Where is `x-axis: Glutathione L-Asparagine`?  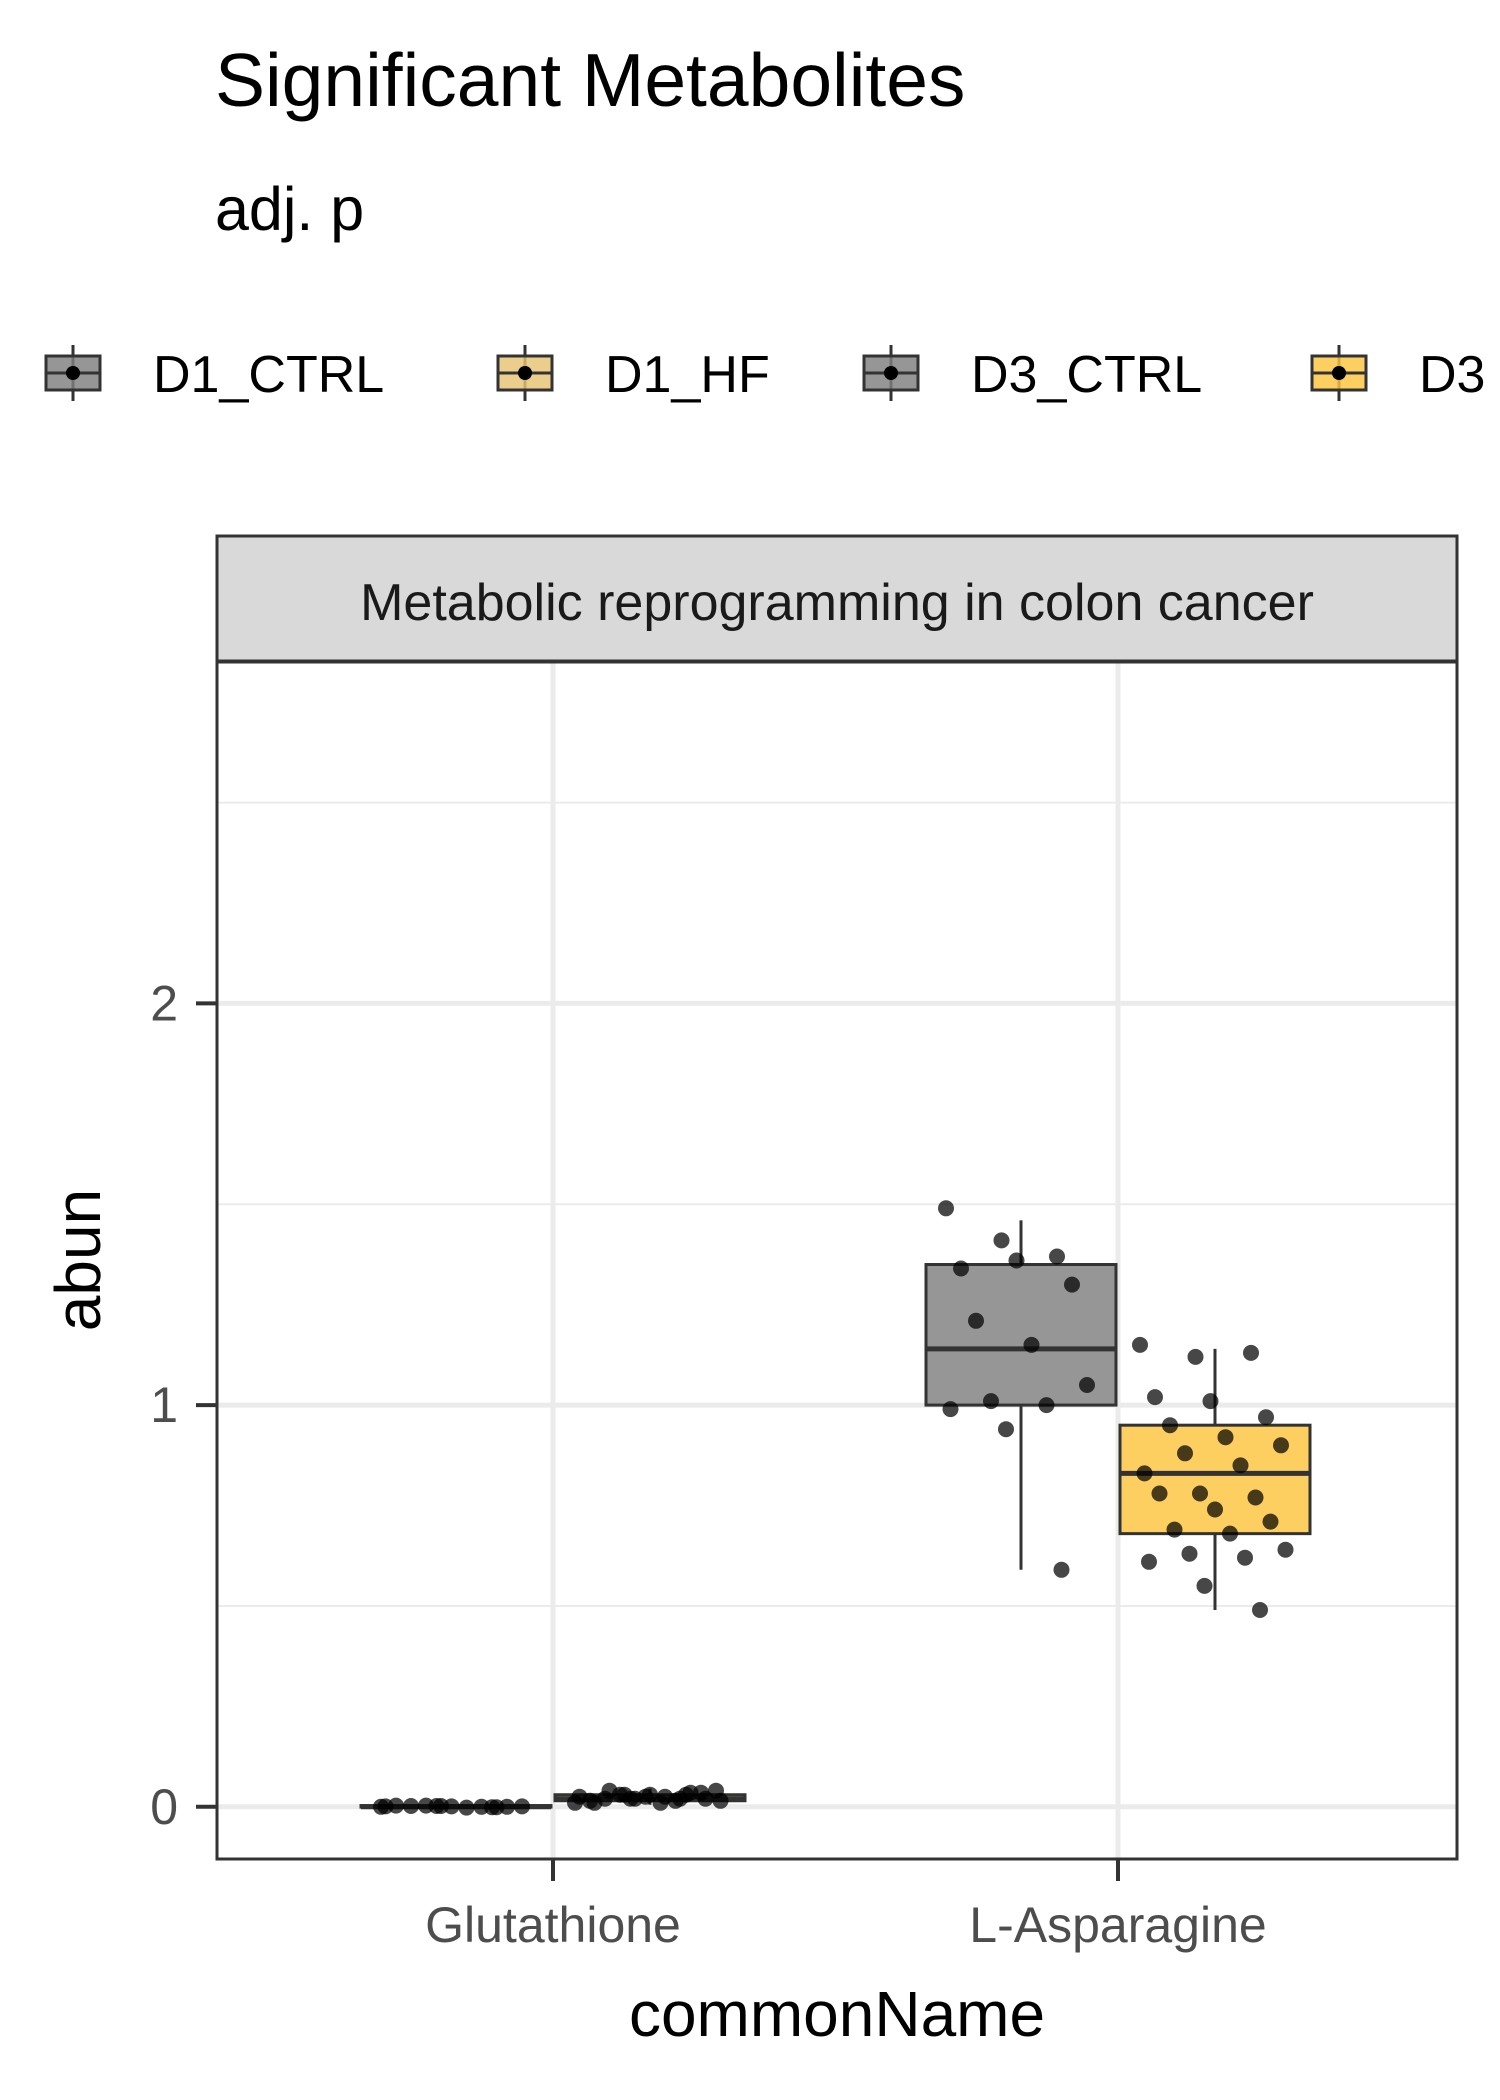 x-axis: Glutathione L-Asparagine is located at coordinates (846, 1906).